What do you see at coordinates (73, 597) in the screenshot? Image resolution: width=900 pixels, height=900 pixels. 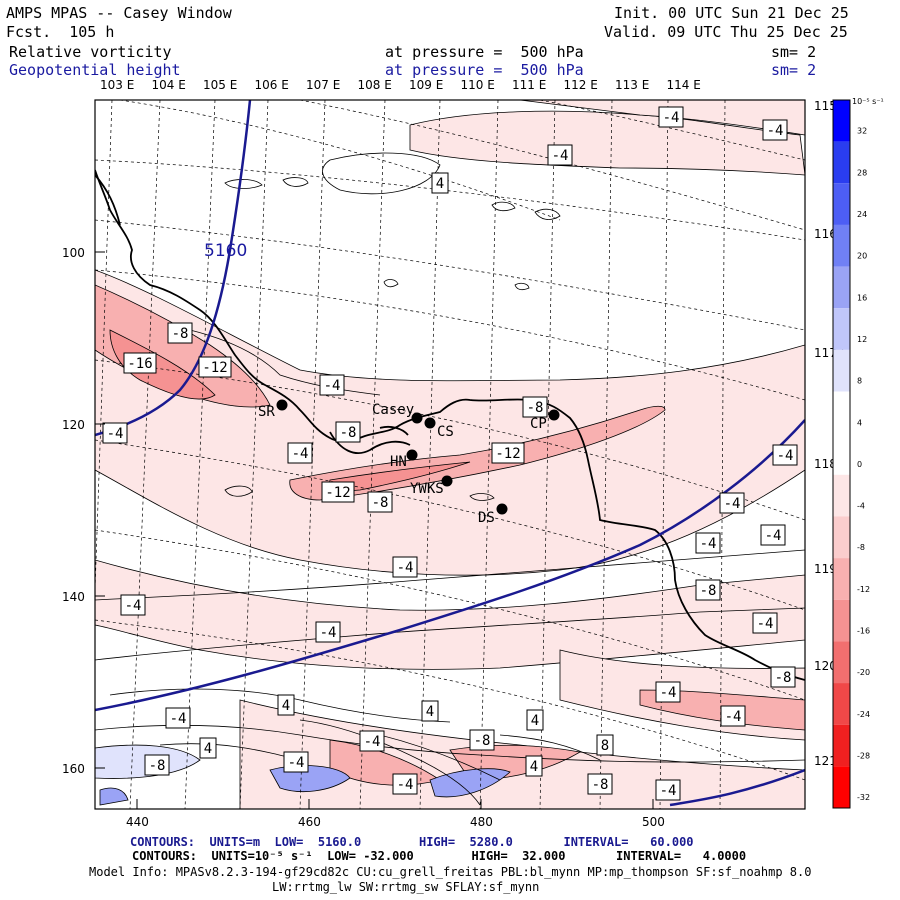 I see `y-tick-label: 140` at bounding box center [73, 597].